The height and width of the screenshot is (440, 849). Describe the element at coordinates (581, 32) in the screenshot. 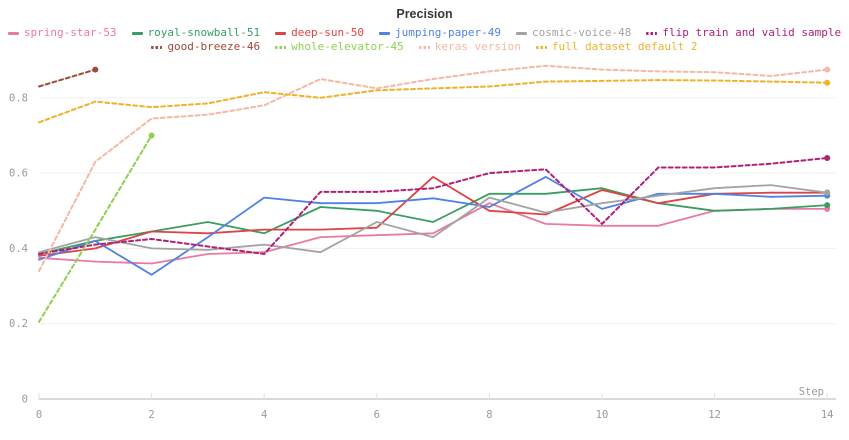

I see `legend-label: cosmic-voice-48` at that location.